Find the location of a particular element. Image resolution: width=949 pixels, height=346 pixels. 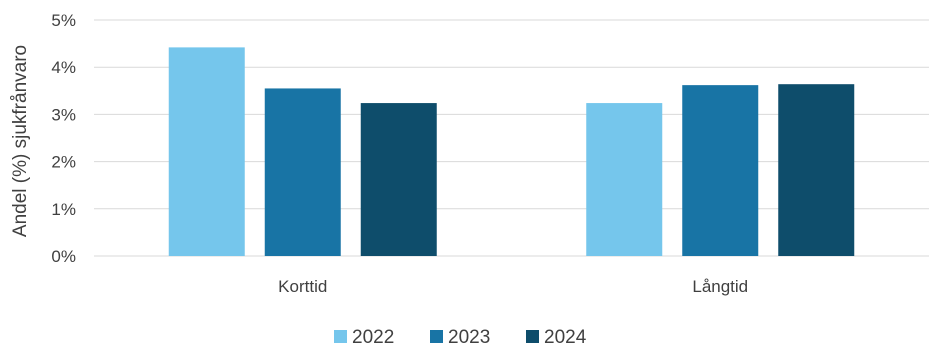

y-tick-label: 5% is located at coordinates (63, 20).